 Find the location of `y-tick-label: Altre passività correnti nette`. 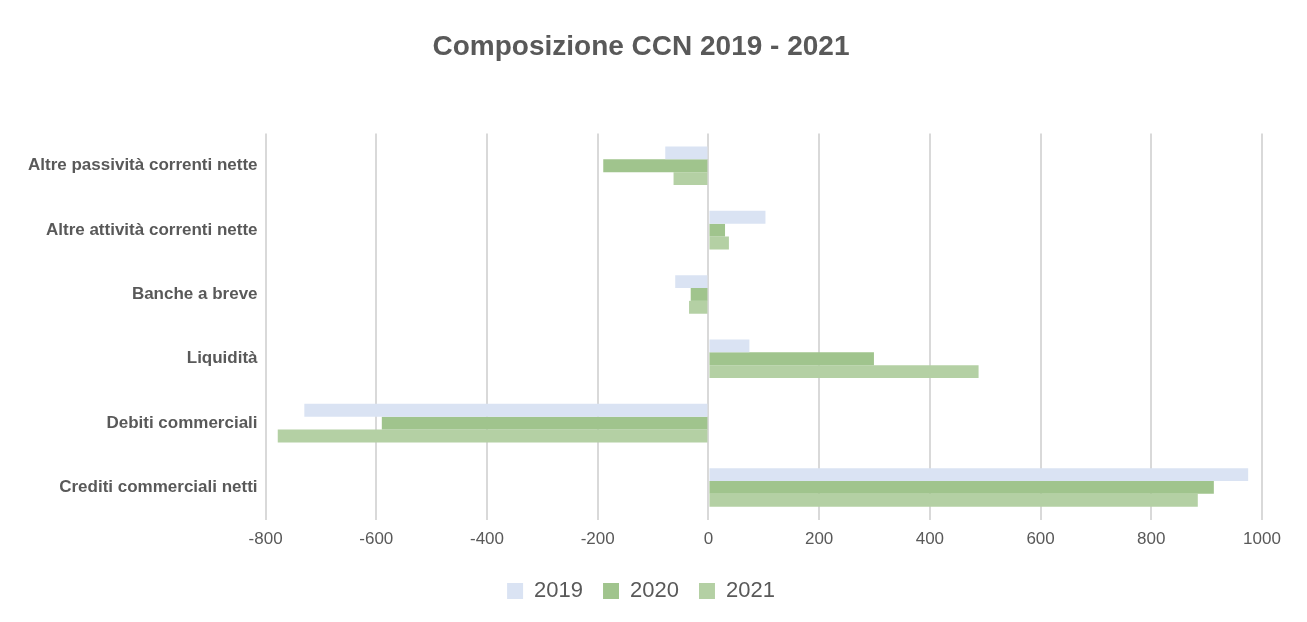

y-tick-label: Altre passività correnti nette is located at coordinates (143, 165).